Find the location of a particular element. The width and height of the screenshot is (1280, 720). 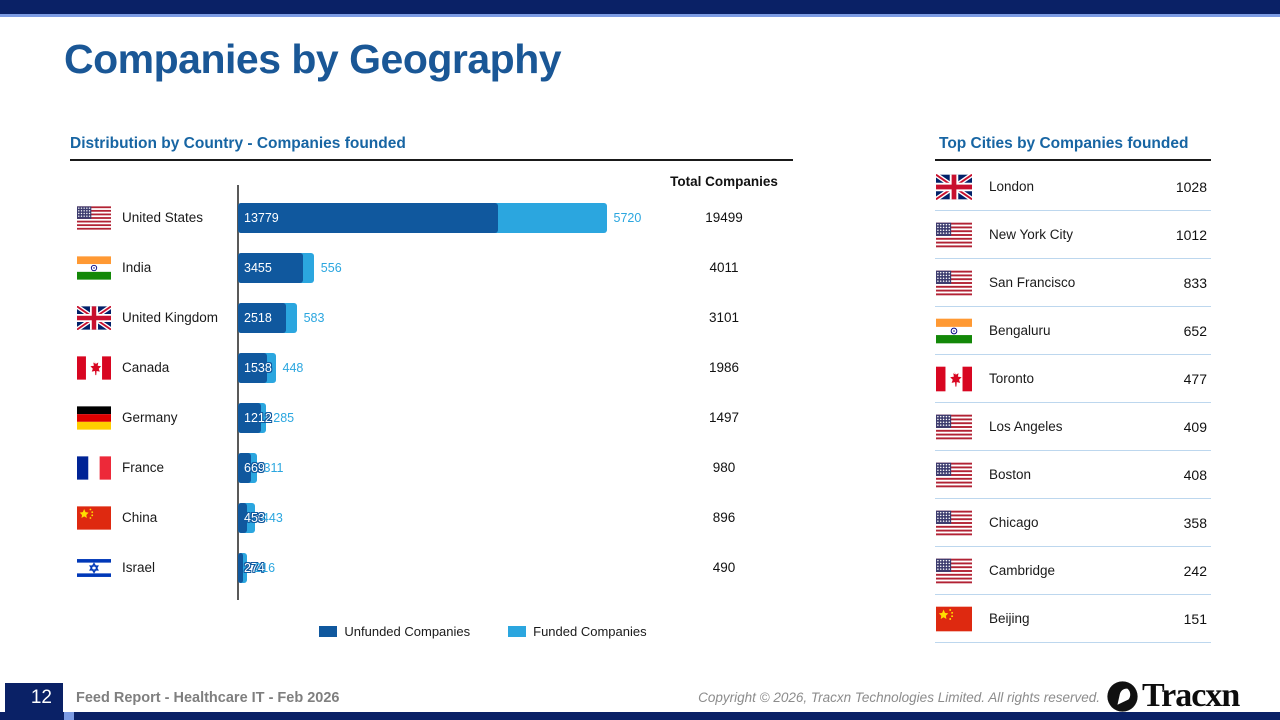

city-row: Beijing 151 is located at coordinates (1073, 619).